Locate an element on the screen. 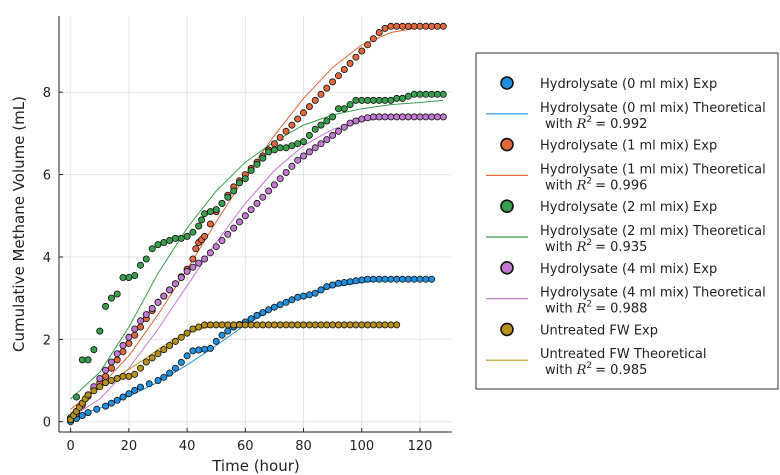 The width and height of the screenshot is (780, 475). r2-value: = 0.996 is located at coordinates (621, 185).